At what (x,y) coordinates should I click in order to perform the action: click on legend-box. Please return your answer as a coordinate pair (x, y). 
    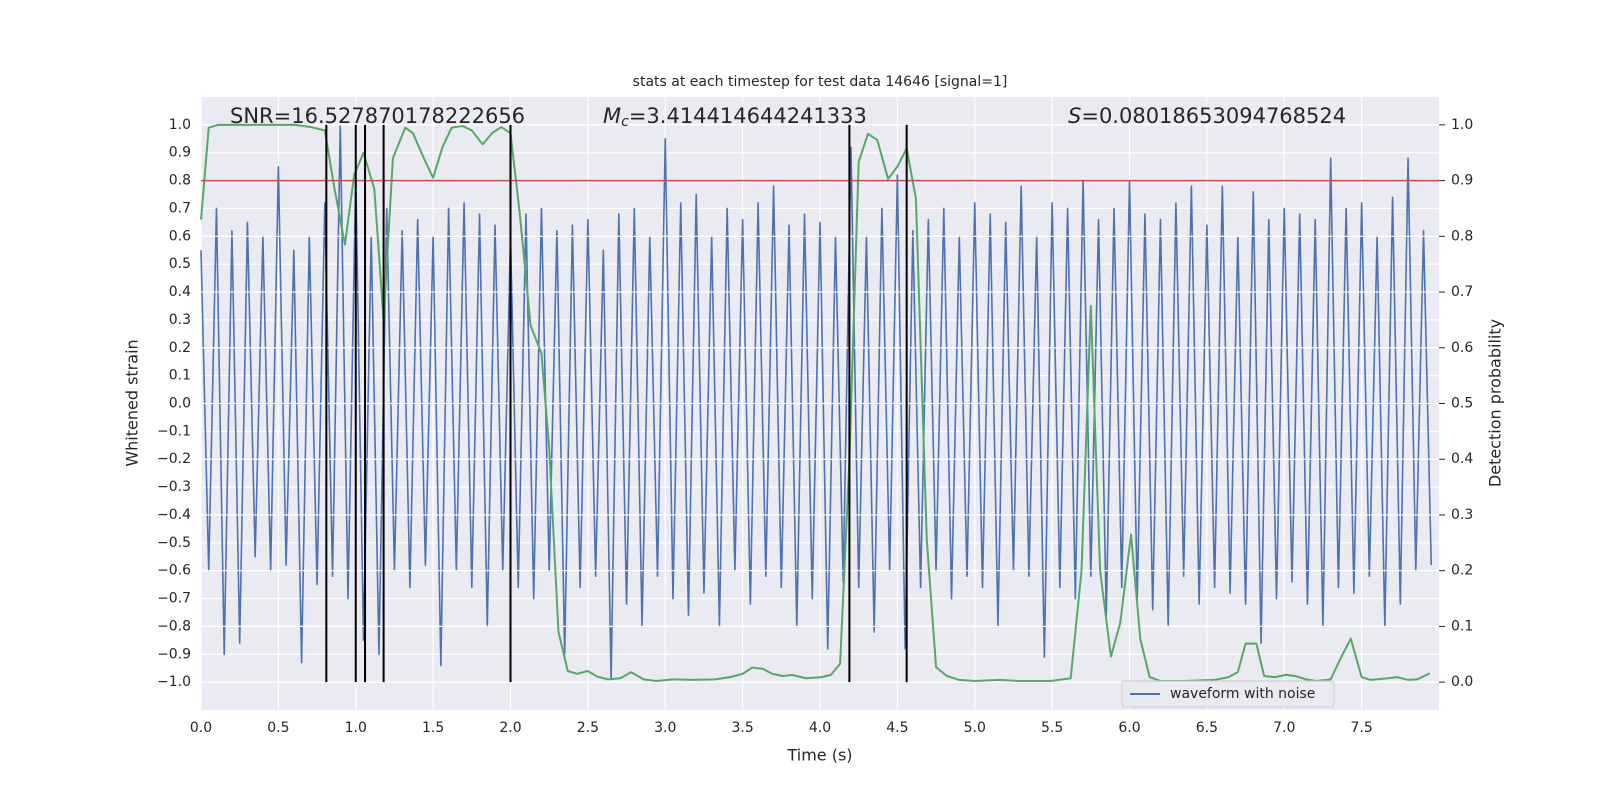
    Looking at the image, I should click on (1228, 694).